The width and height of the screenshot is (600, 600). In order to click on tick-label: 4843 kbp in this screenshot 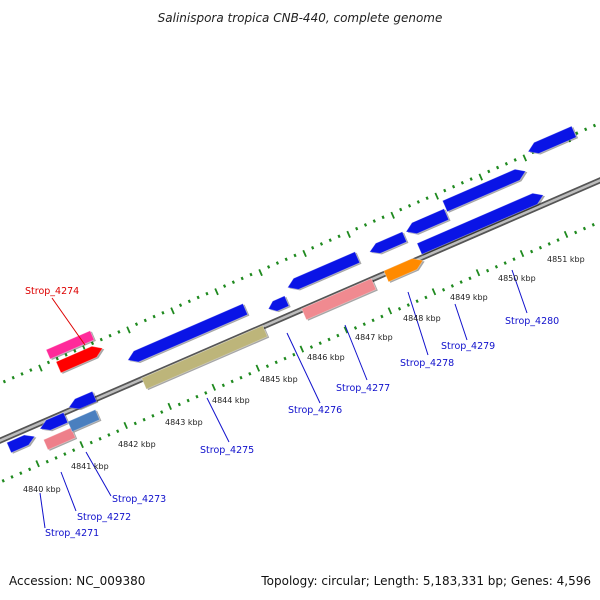, I will do `click(184, 422)`.